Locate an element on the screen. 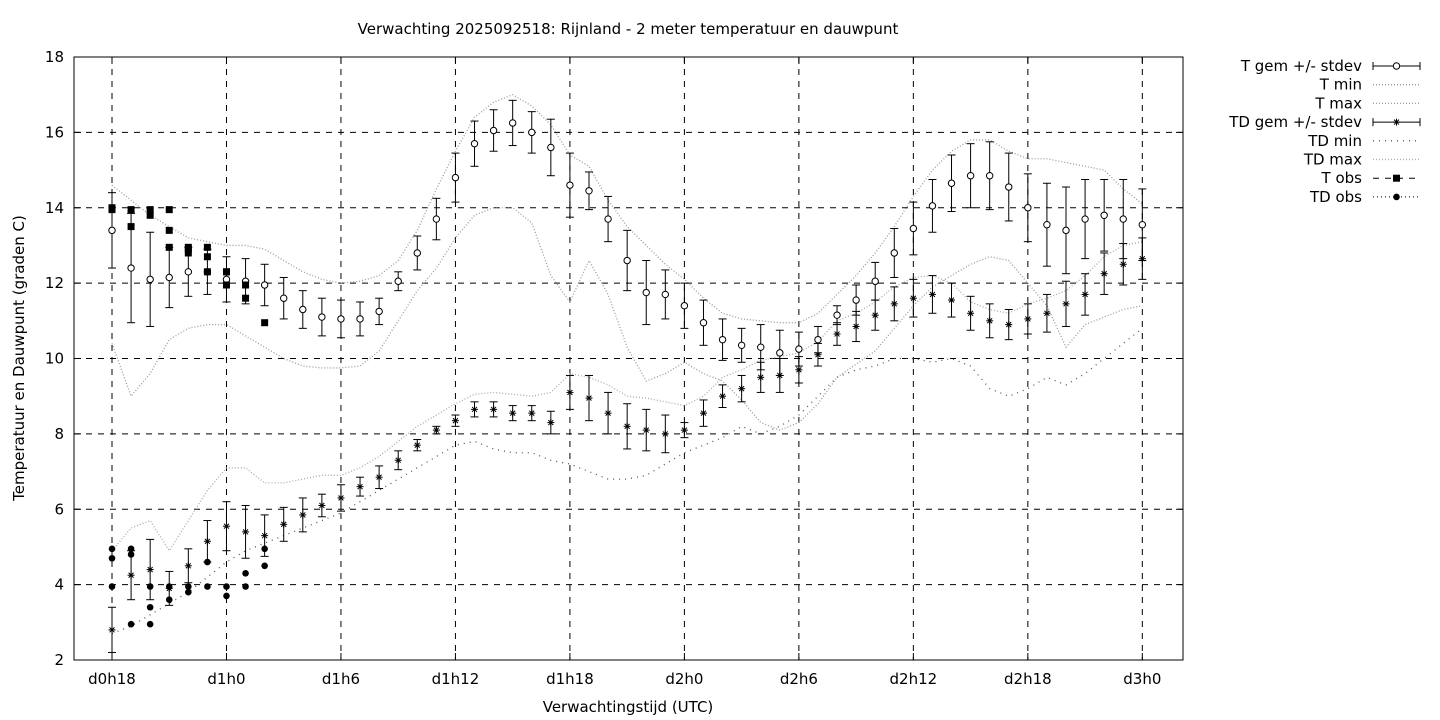  x-tick-label: d3h0 is located at coordinates (1142, 679).